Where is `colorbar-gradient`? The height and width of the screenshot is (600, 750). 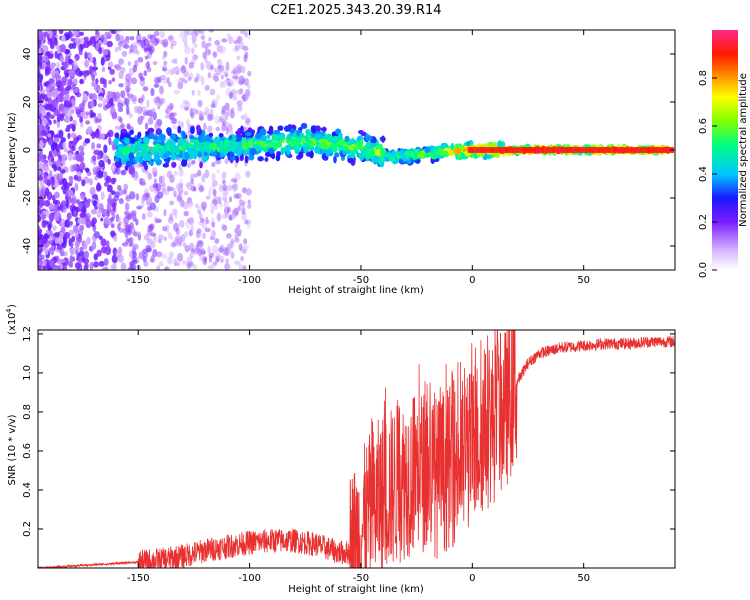
colorbar-gradient is located at coordinates (725, 150).